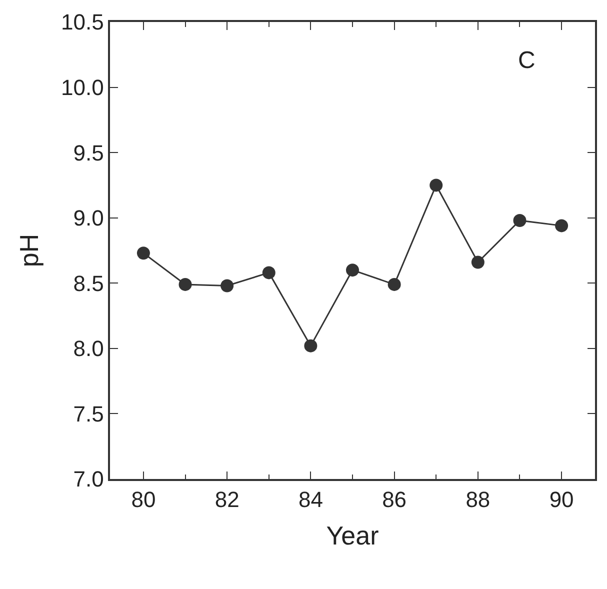  What do you see at coordinates (82, 22) in the screenshot?
I see `y-tick-label: 10.5` at bounding box center [82, 22].